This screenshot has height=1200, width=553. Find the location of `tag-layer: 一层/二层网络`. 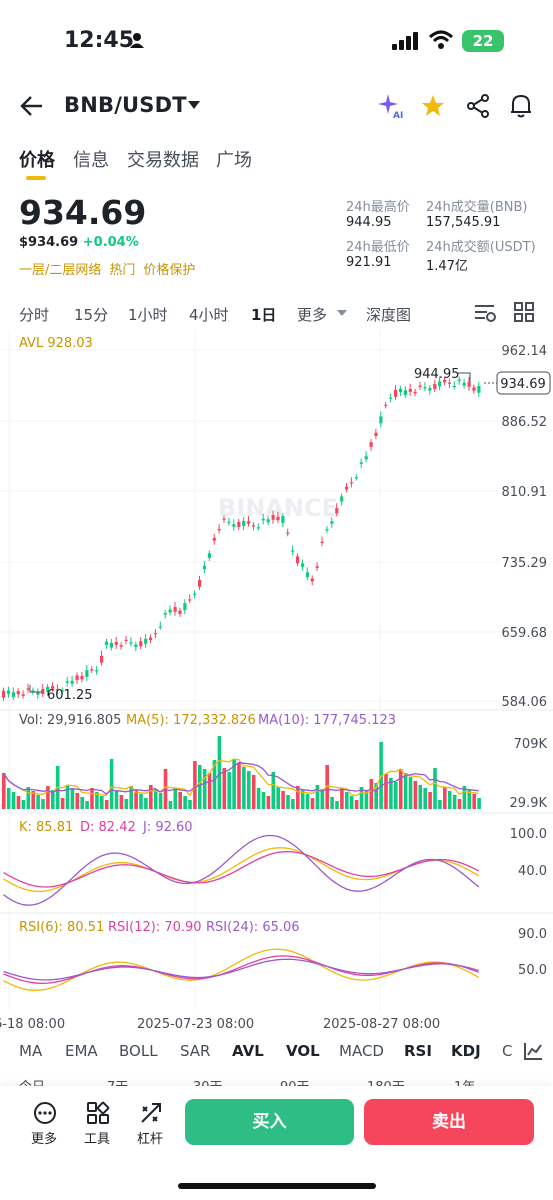

tag-layer: 一层/二层网络 is located at coordinates (60, 270).